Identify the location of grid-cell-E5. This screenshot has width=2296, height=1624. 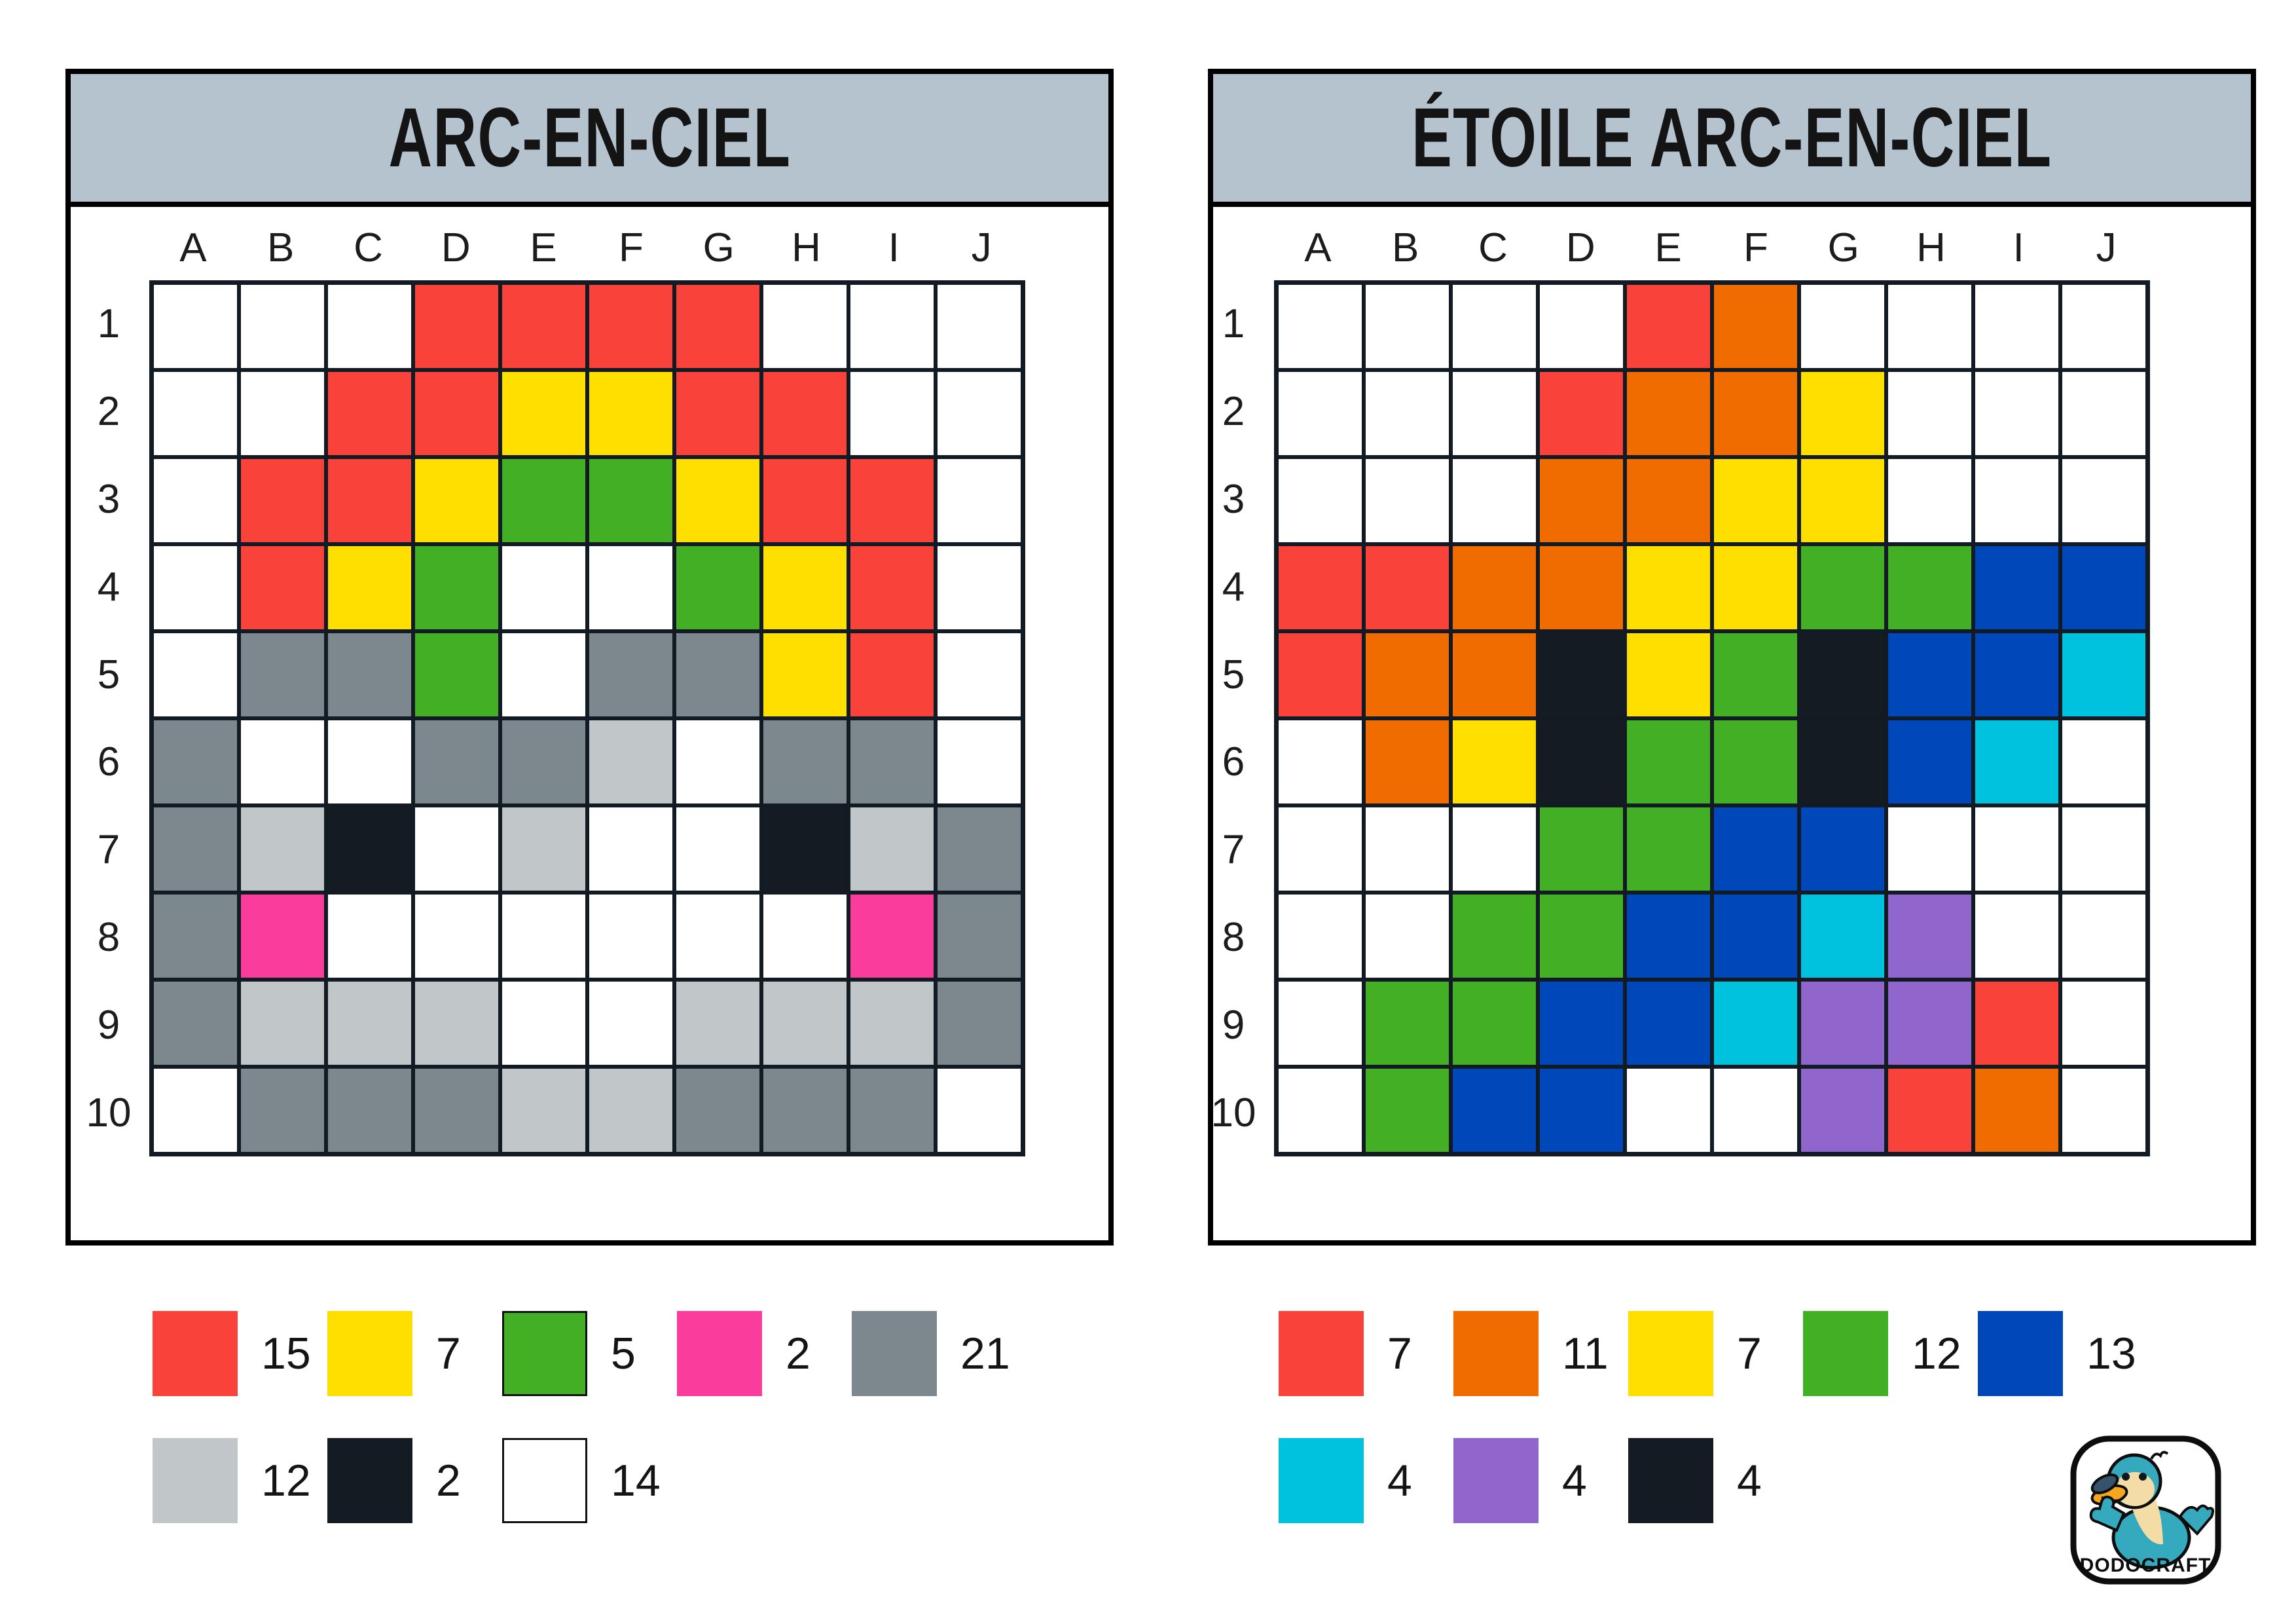
(543, 674).